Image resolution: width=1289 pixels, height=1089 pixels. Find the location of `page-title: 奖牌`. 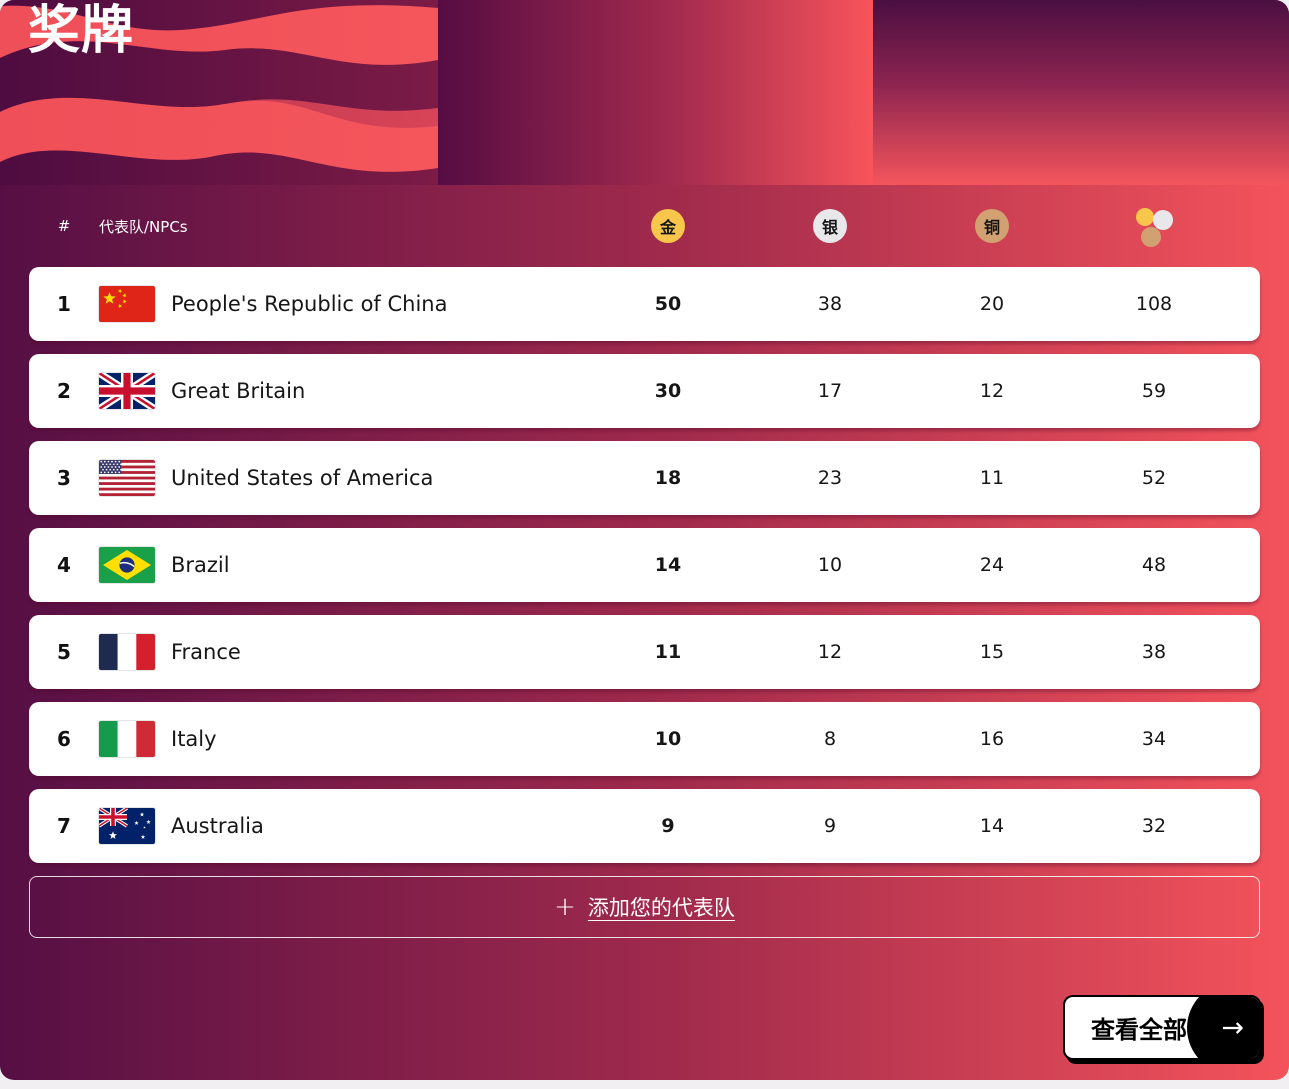

page-title: 奖牌 is located at coordinates (81, 31).